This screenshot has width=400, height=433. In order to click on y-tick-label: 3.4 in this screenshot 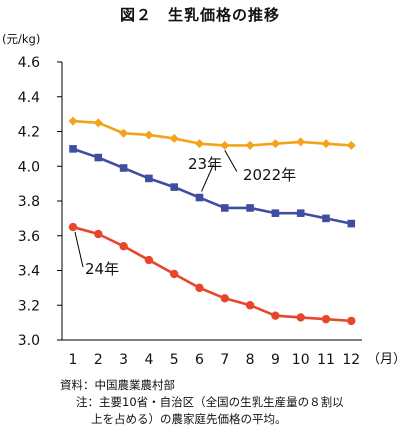, I will do `click(29, 272)`.